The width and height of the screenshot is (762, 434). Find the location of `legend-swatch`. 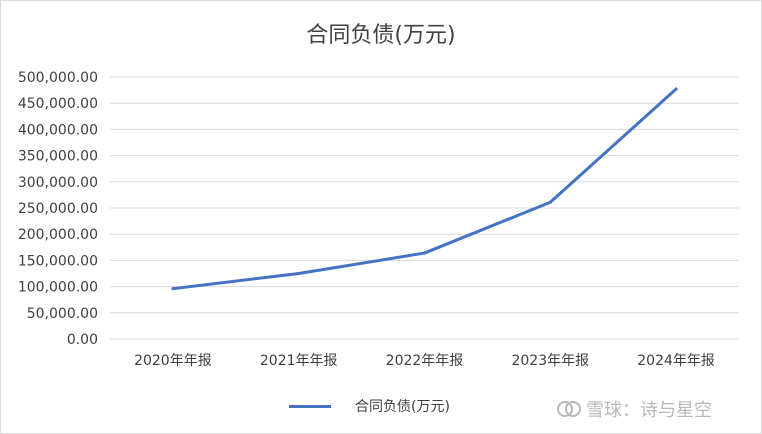

legend-swatch is located at coordinates (310, 406).